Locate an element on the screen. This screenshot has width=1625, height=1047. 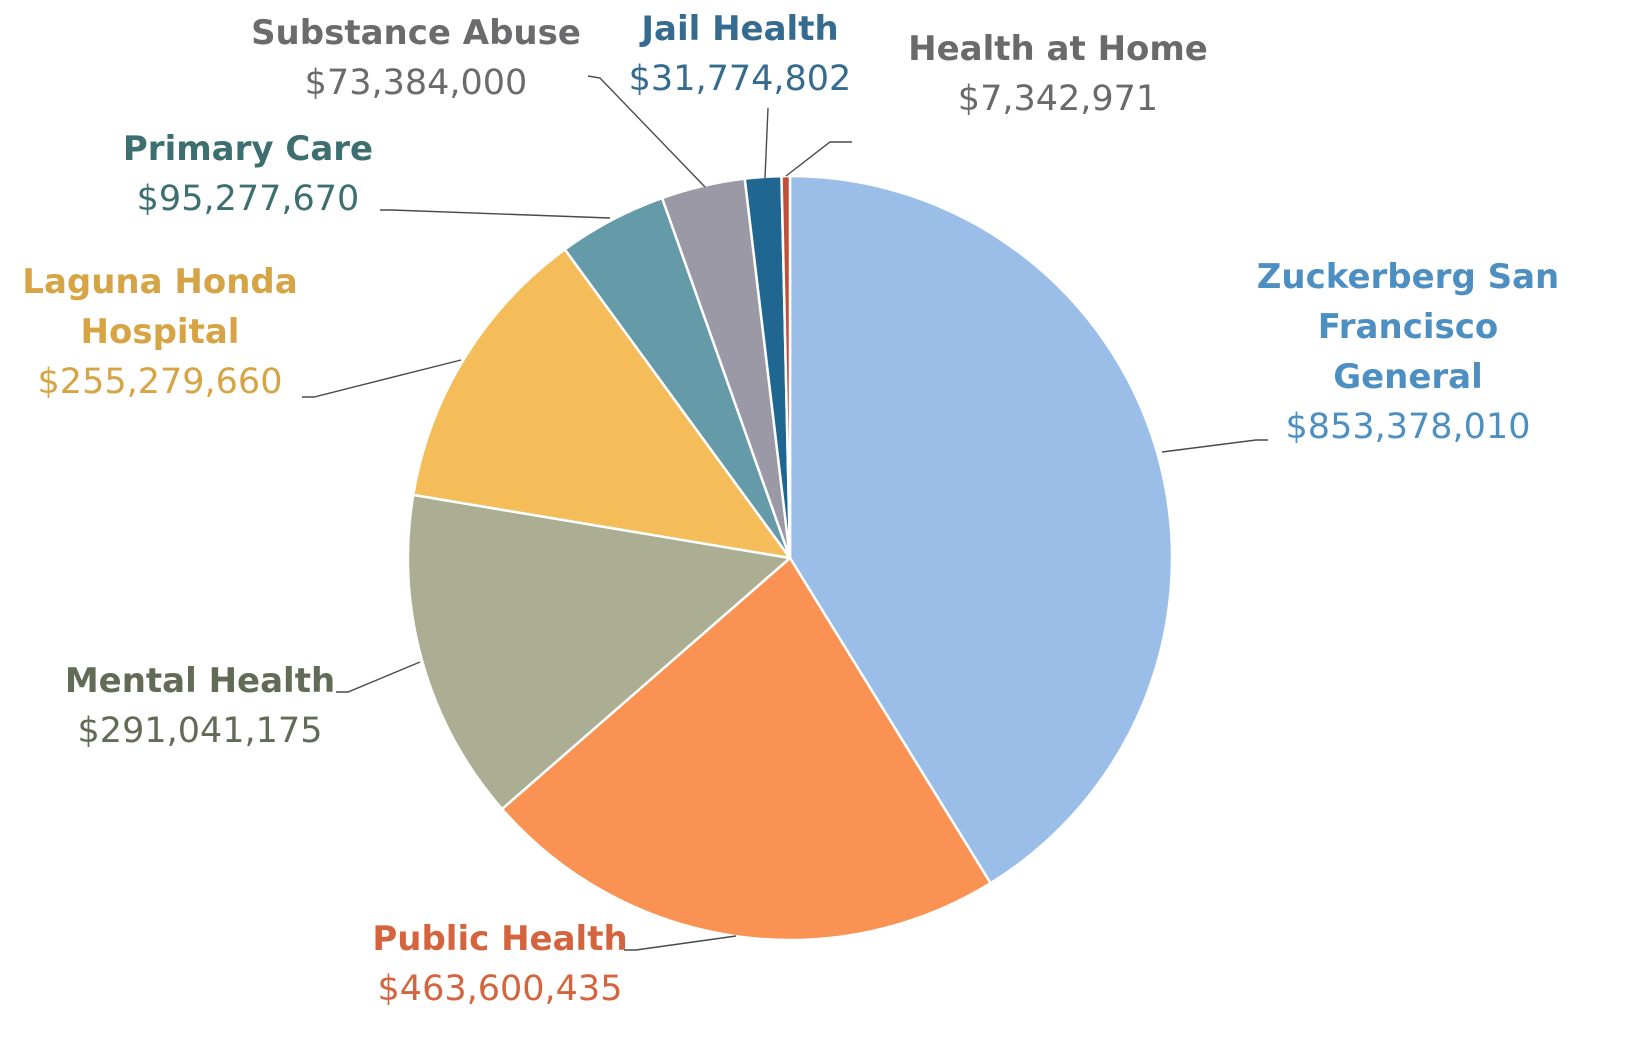
slice-label-value: $853,378,010 is located at coordinates (1408, 427).